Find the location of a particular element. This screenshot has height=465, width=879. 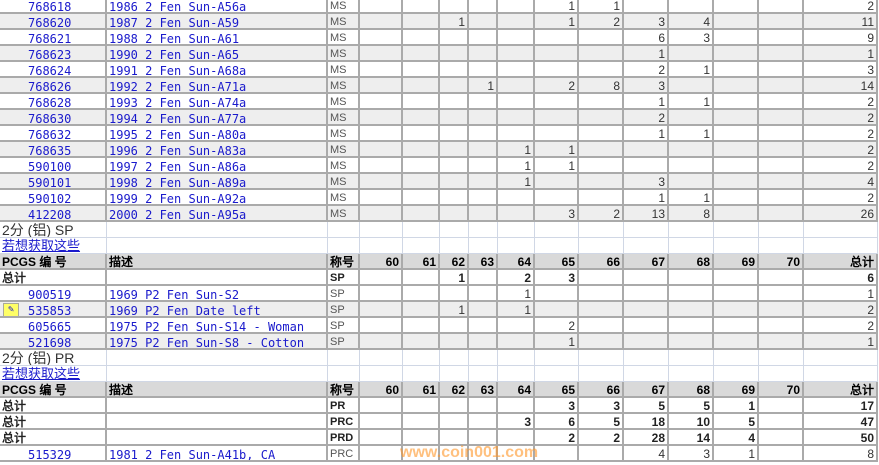

description-link: 1999 2 Fen Sun-A92a is located at coordinates (217, 198).